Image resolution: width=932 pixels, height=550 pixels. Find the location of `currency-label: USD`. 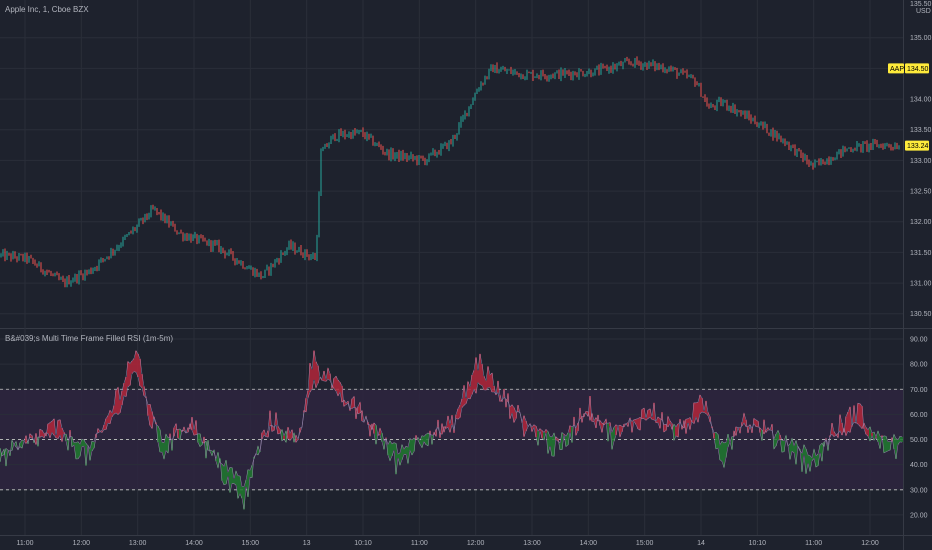

currency-label: USD is located at coordinates (923, 11).